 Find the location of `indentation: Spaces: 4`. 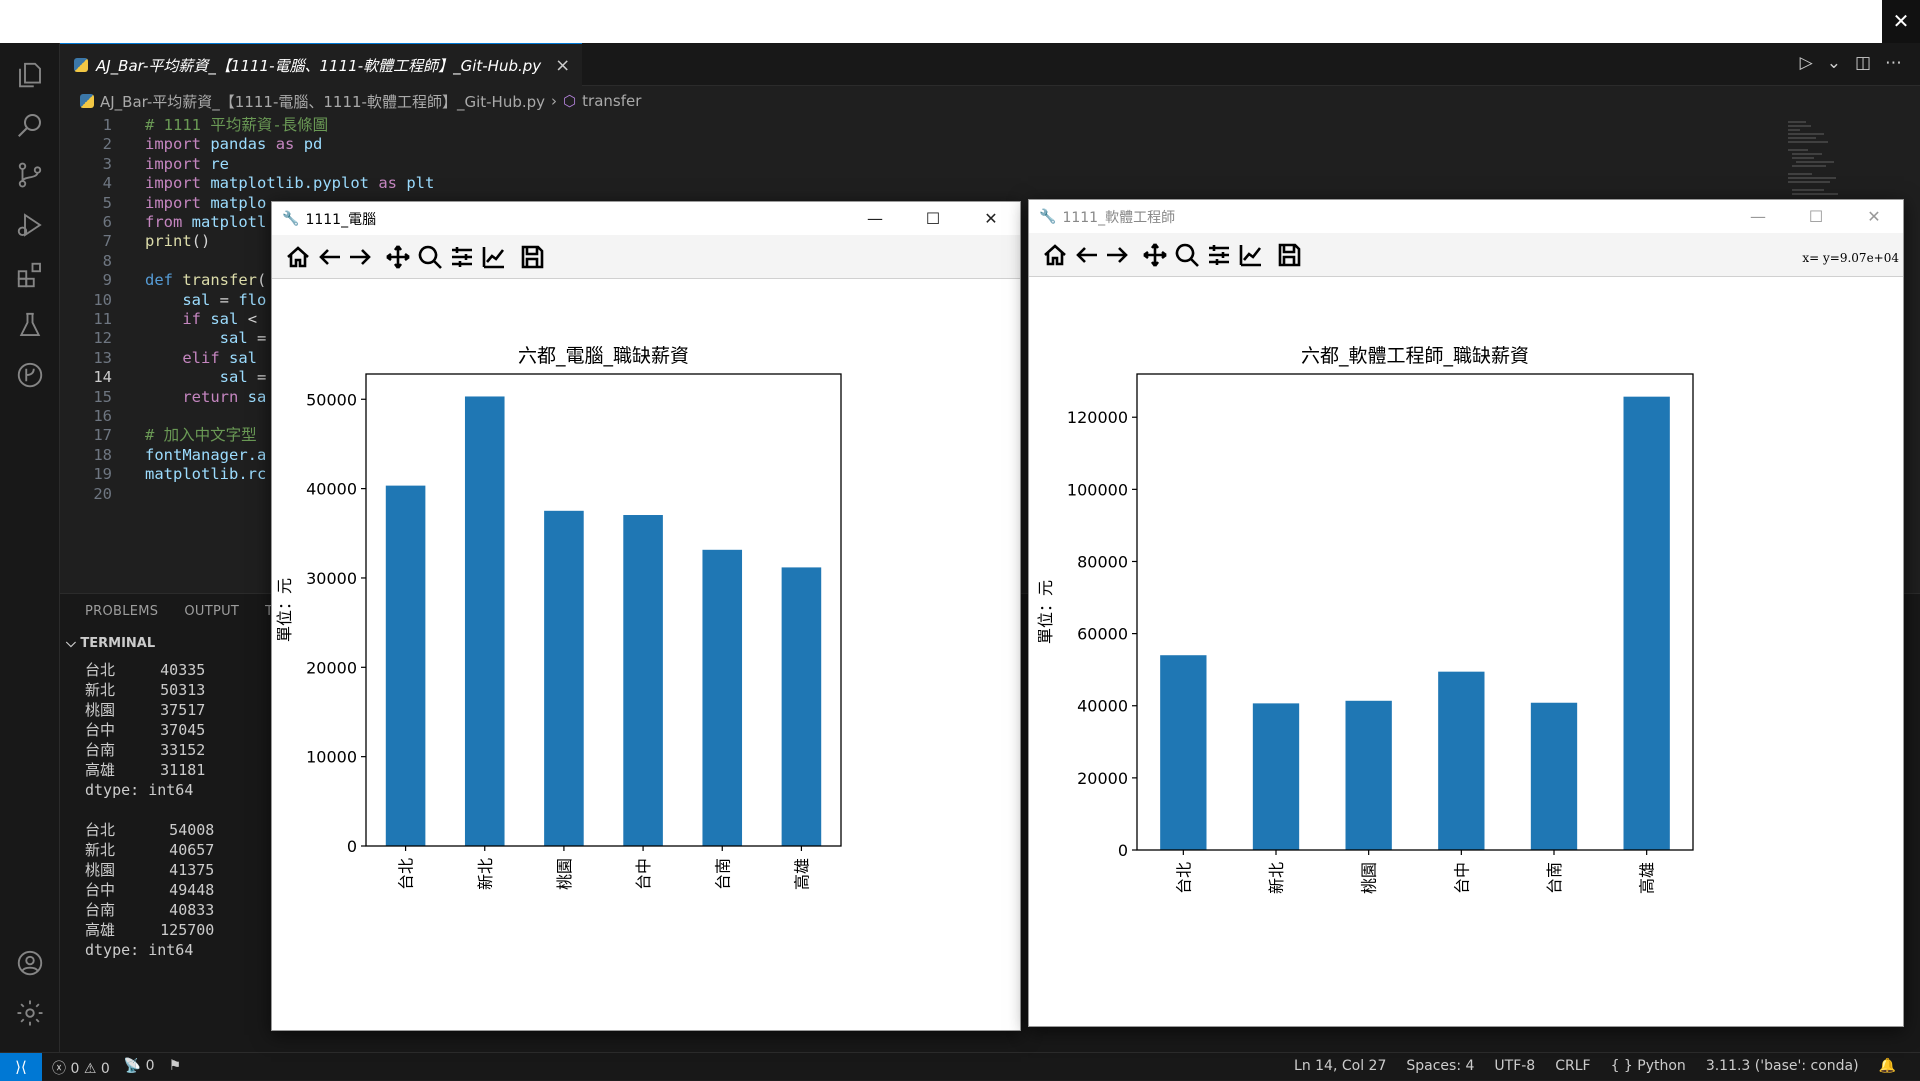

indentation: Spaces: 4 is located at coordinates (1440, 1066).